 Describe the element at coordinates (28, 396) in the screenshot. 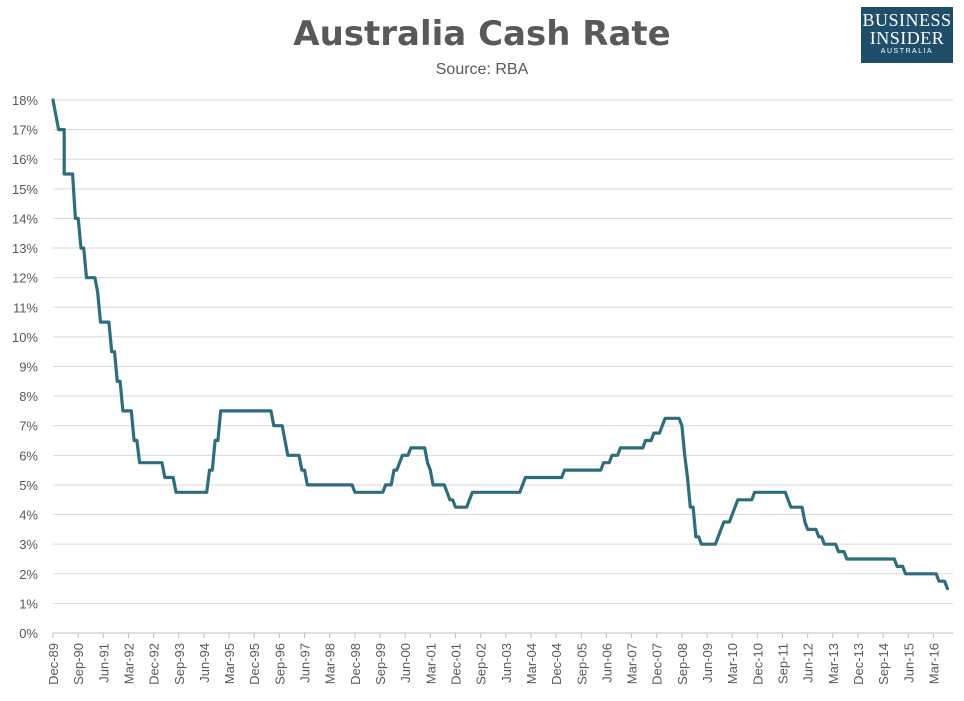

I see `y-tick-label: 8%` at that location.